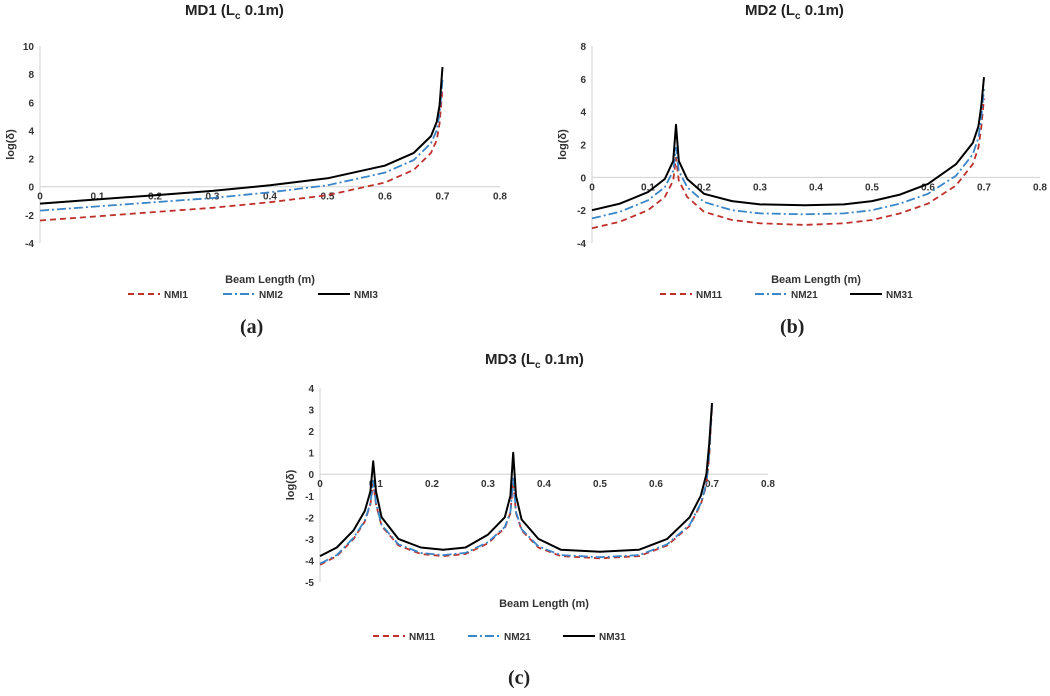 The height and width of the screenshot is (696, 1050). Describe the element at coordinates (788, 164) in the screenshot. I see `series-line-nm11` at that location.